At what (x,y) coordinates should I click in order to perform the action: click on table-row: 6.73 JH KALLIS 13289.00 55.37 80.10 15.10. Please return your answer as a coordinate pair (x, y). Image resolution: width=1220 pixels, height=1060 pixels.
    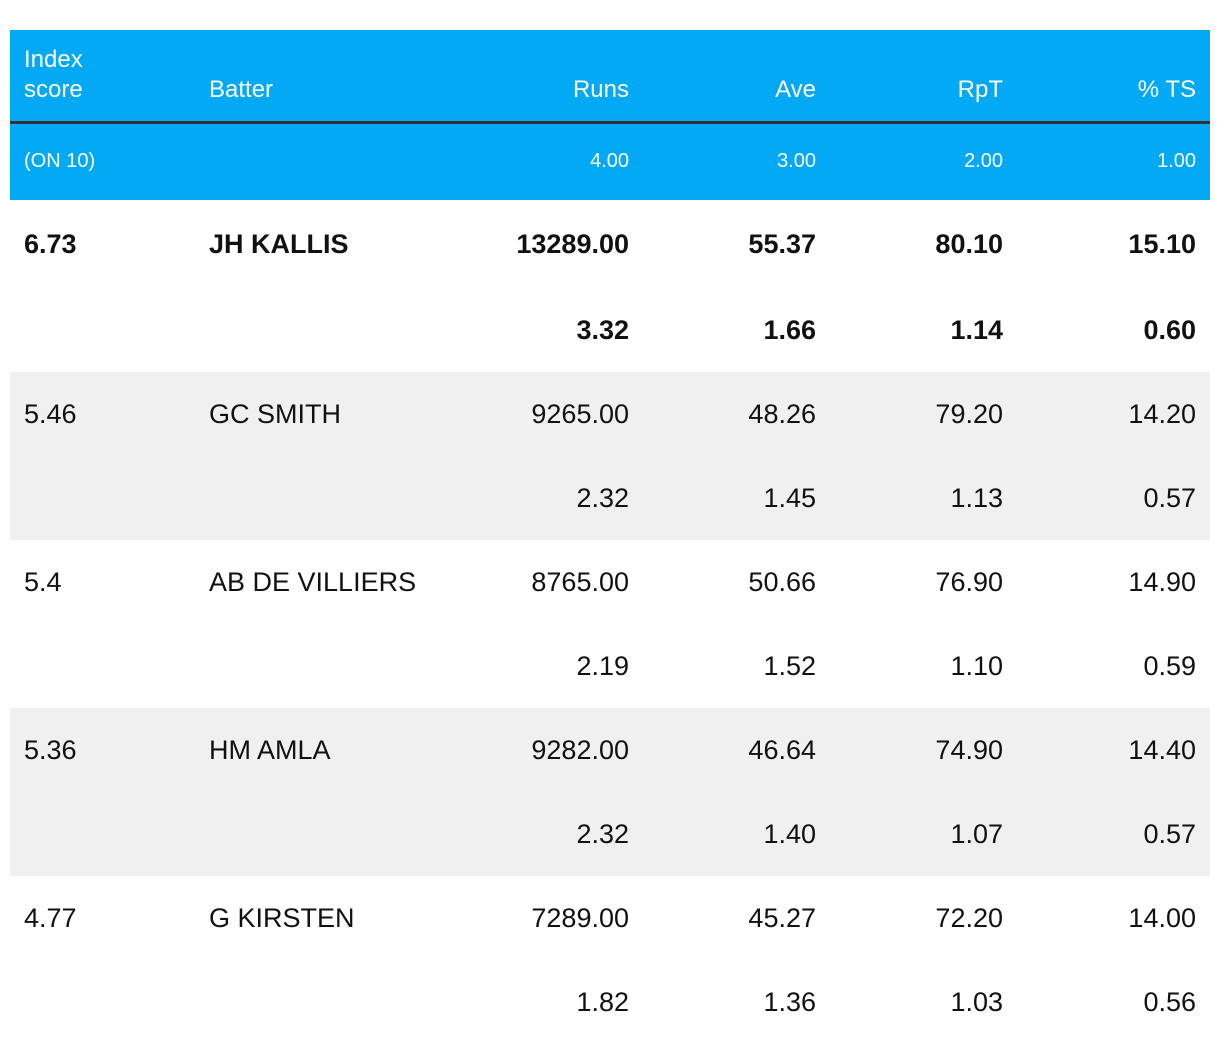
    Looking at the image, I should click on (610, 244).